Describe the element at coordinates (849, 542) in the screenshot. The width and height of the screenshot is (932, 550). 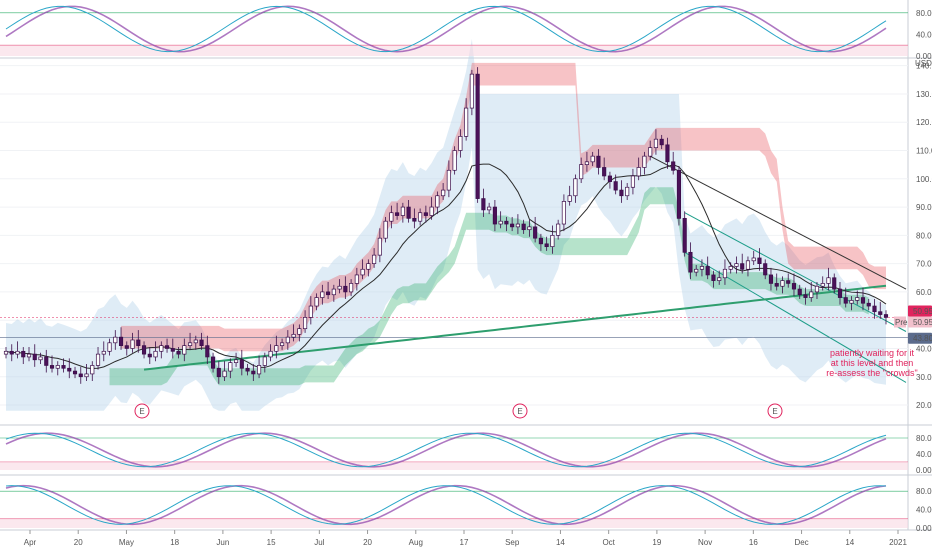
I see `time-axis-label: 14` at that location.